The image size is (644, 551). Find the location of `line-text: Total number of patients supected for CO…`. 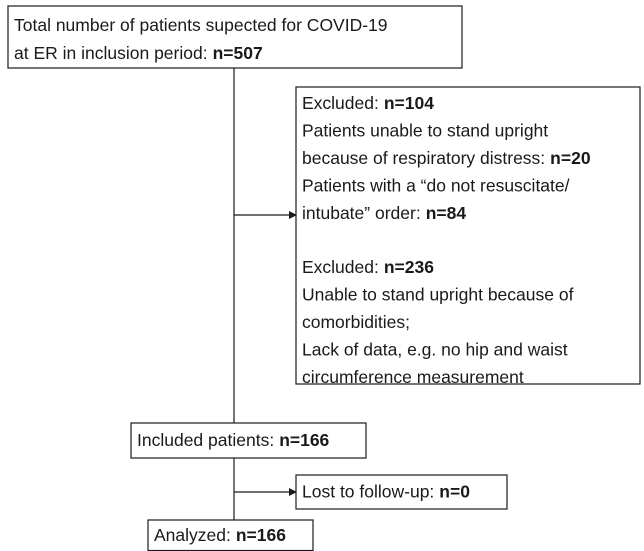

line-text: Total number of patients supected for CO… is located at coordinates (201, 25).